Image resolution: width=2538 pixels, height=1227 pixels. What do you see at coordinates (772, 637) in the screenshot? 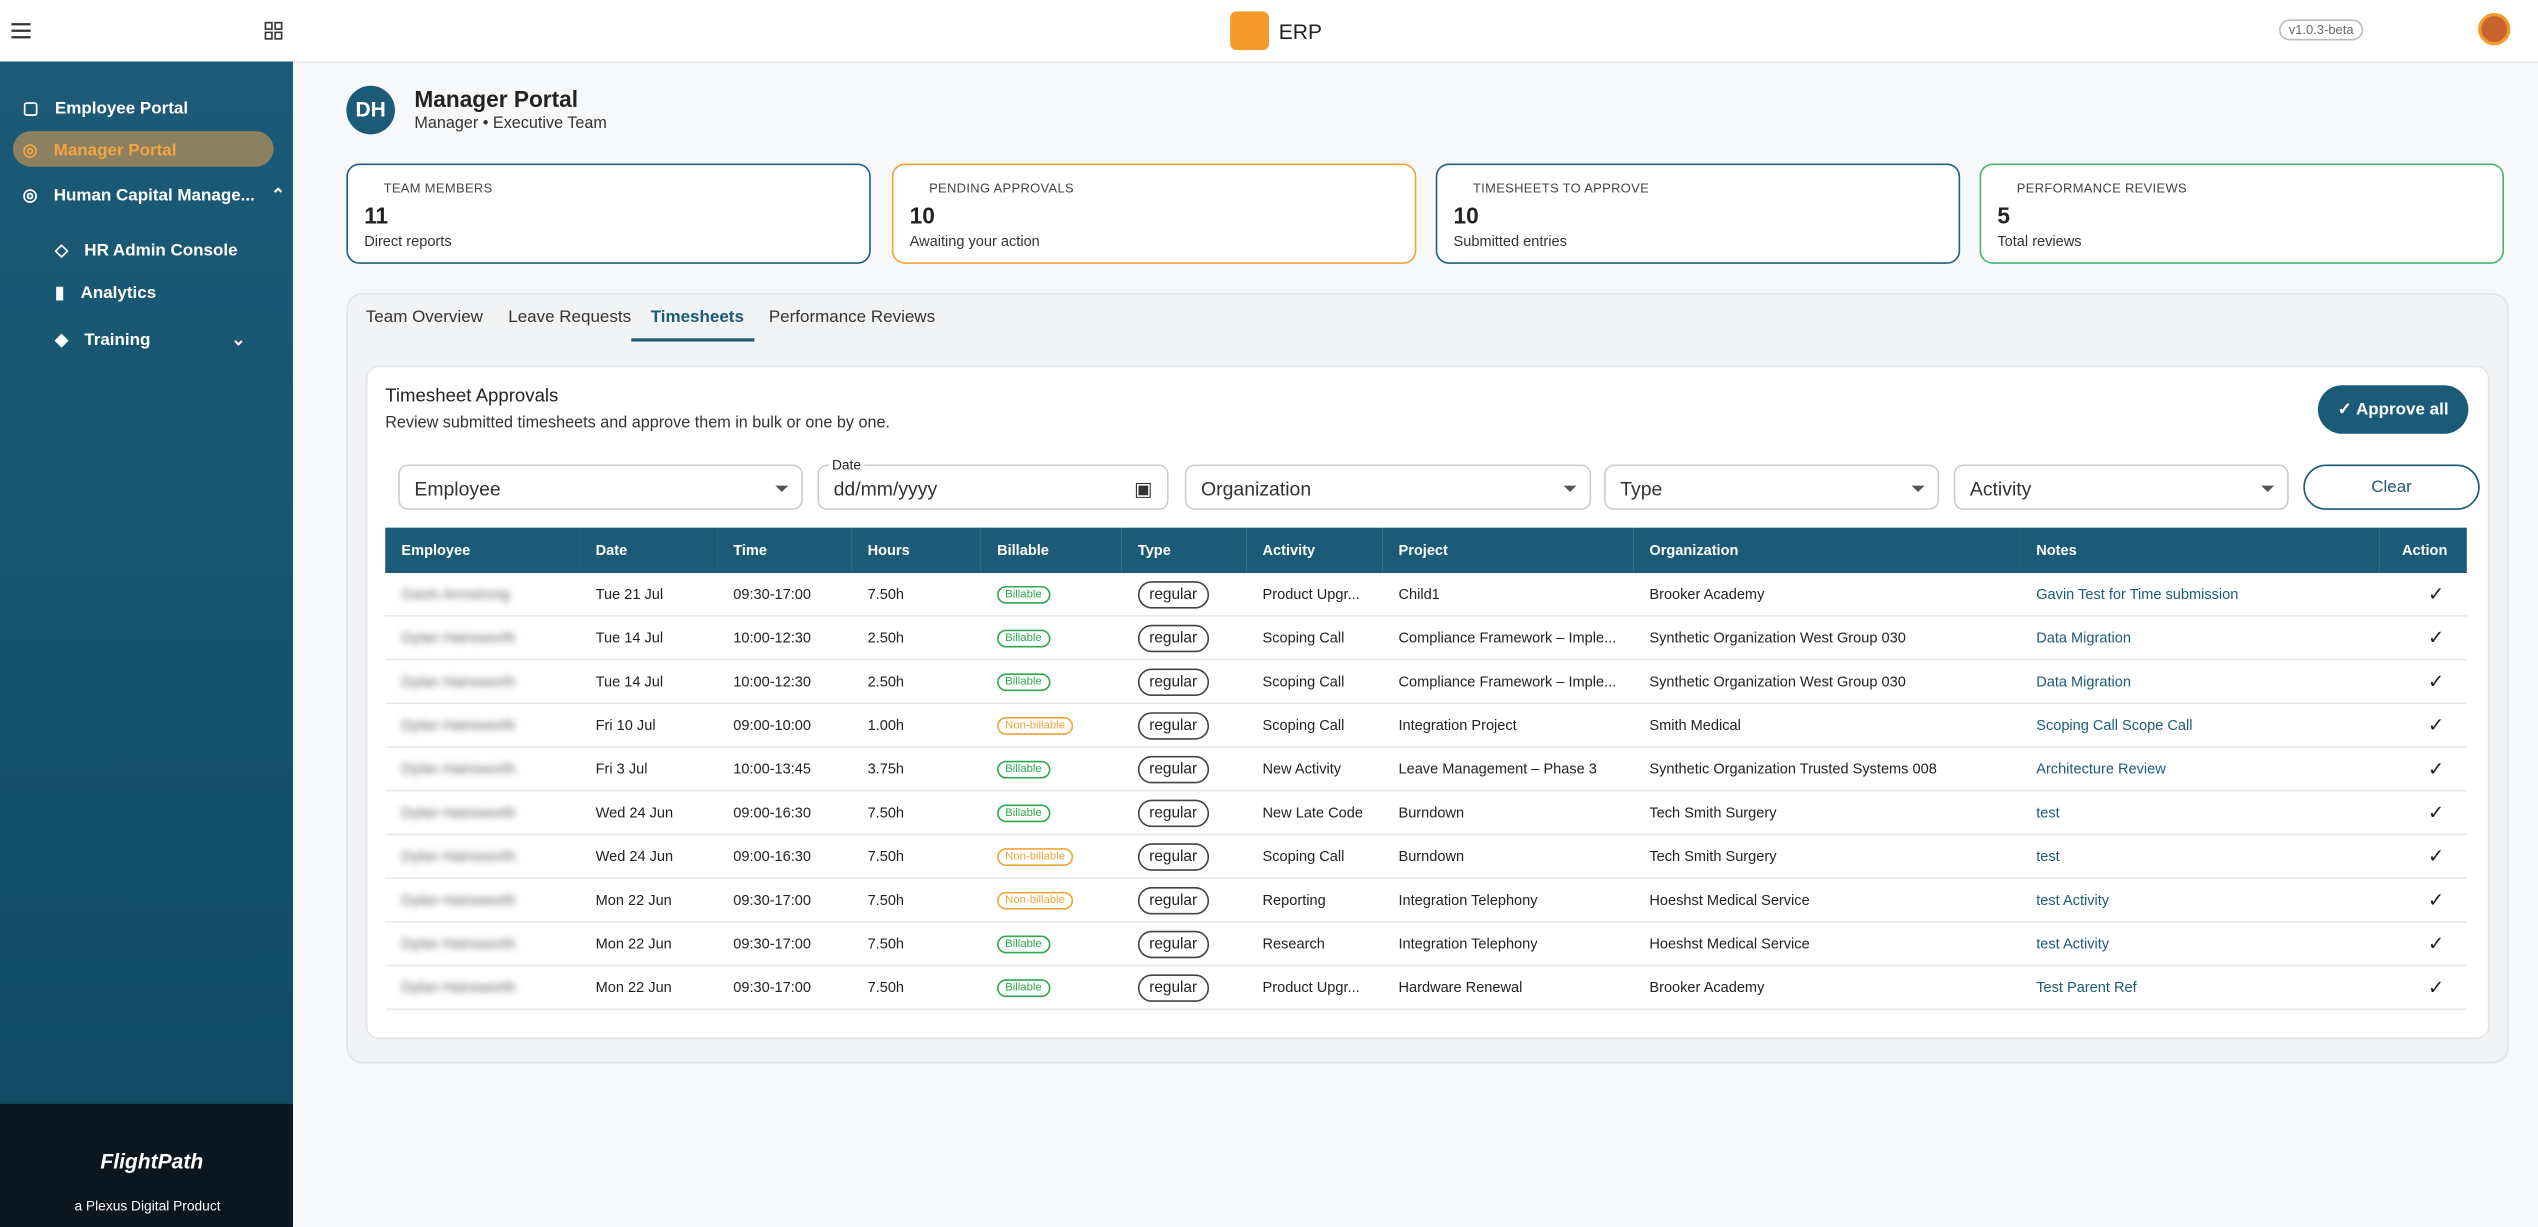
I see `cell-text: 10:00-12:30` at bounding box center [772, 637].